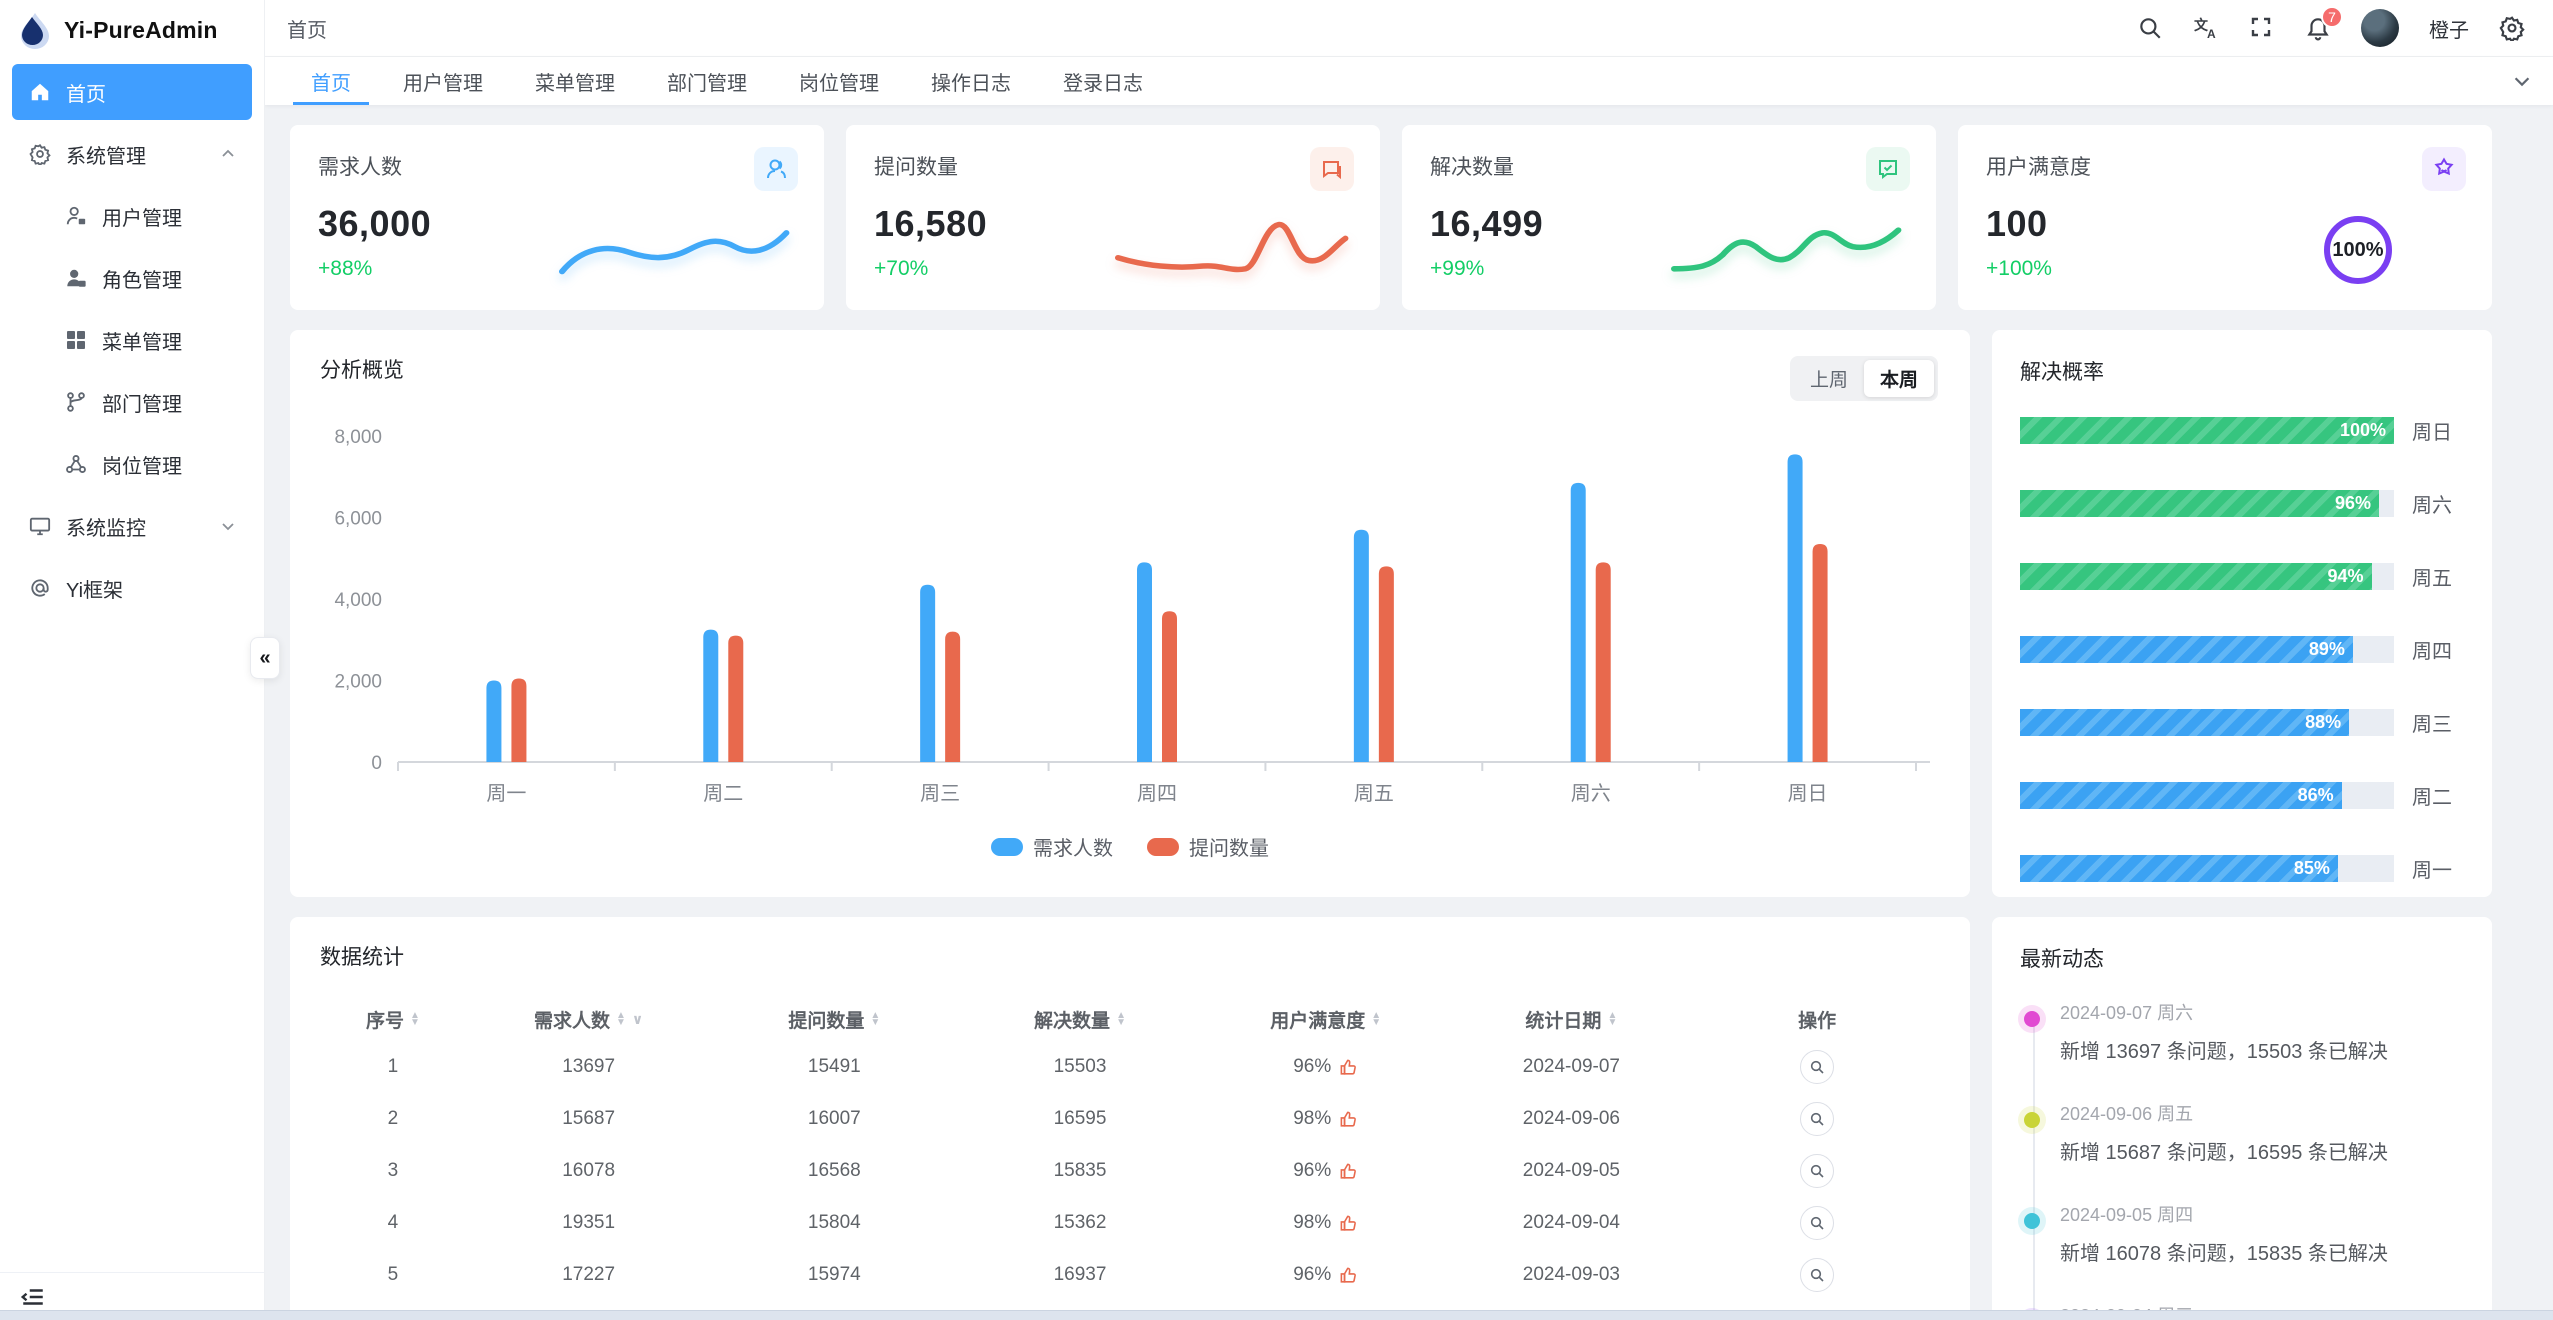 The width and height of the screenshot is (2553, 1320). What do you see at coordinates (588, 1021) in the screenshot?
I see `column-header: 需求人数 ▲ ▼ ∨` at bounding box center [588, 1021].